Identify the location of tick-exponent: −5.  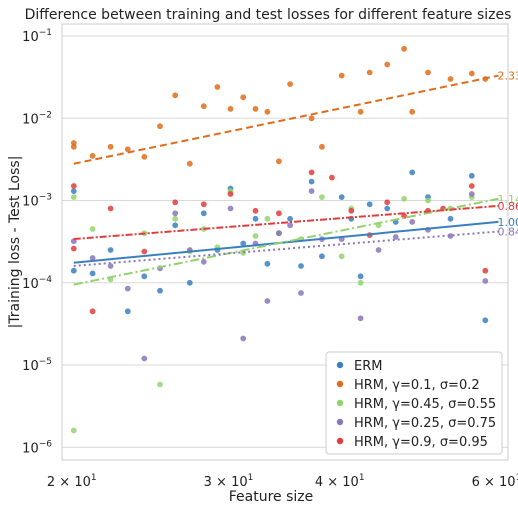
(45, 362).